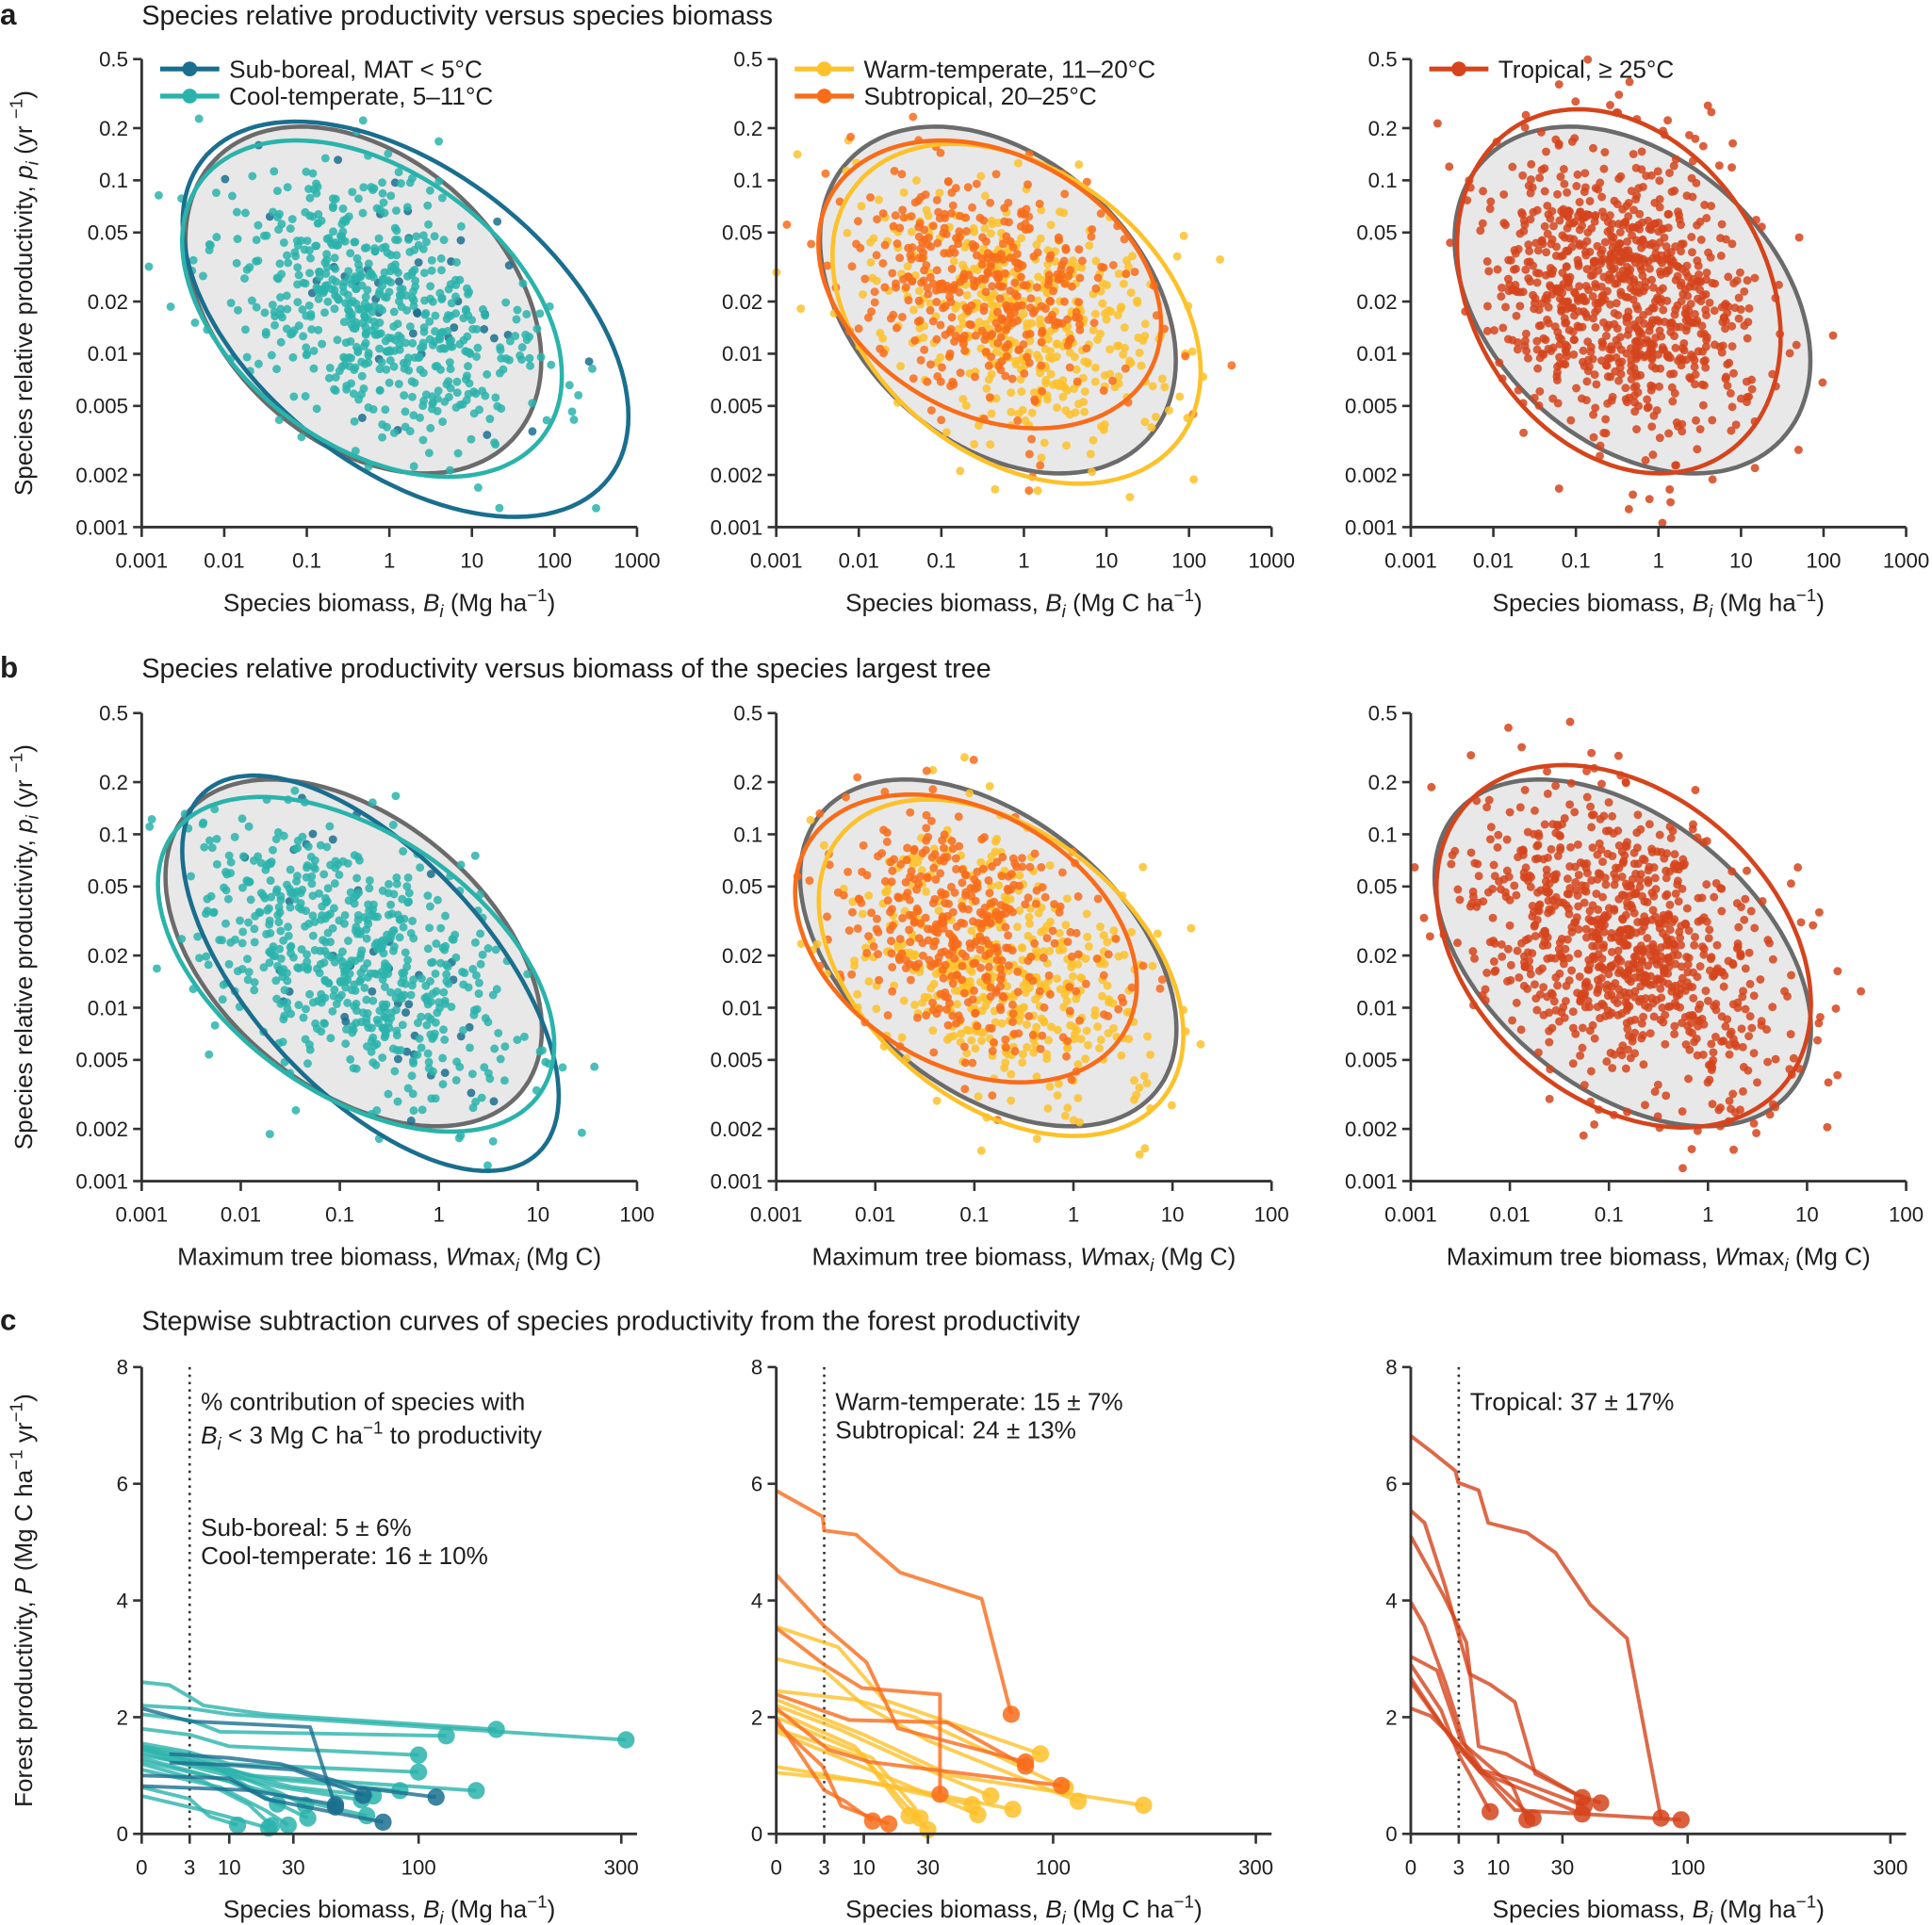 The height and width of the screenshot is (1925, 1932). What do you see at coordinates (311, 1256) in the screenshot?
I see `x-axis-label-part: Maximum tree biomass,` at bounding box center [311, 1256].